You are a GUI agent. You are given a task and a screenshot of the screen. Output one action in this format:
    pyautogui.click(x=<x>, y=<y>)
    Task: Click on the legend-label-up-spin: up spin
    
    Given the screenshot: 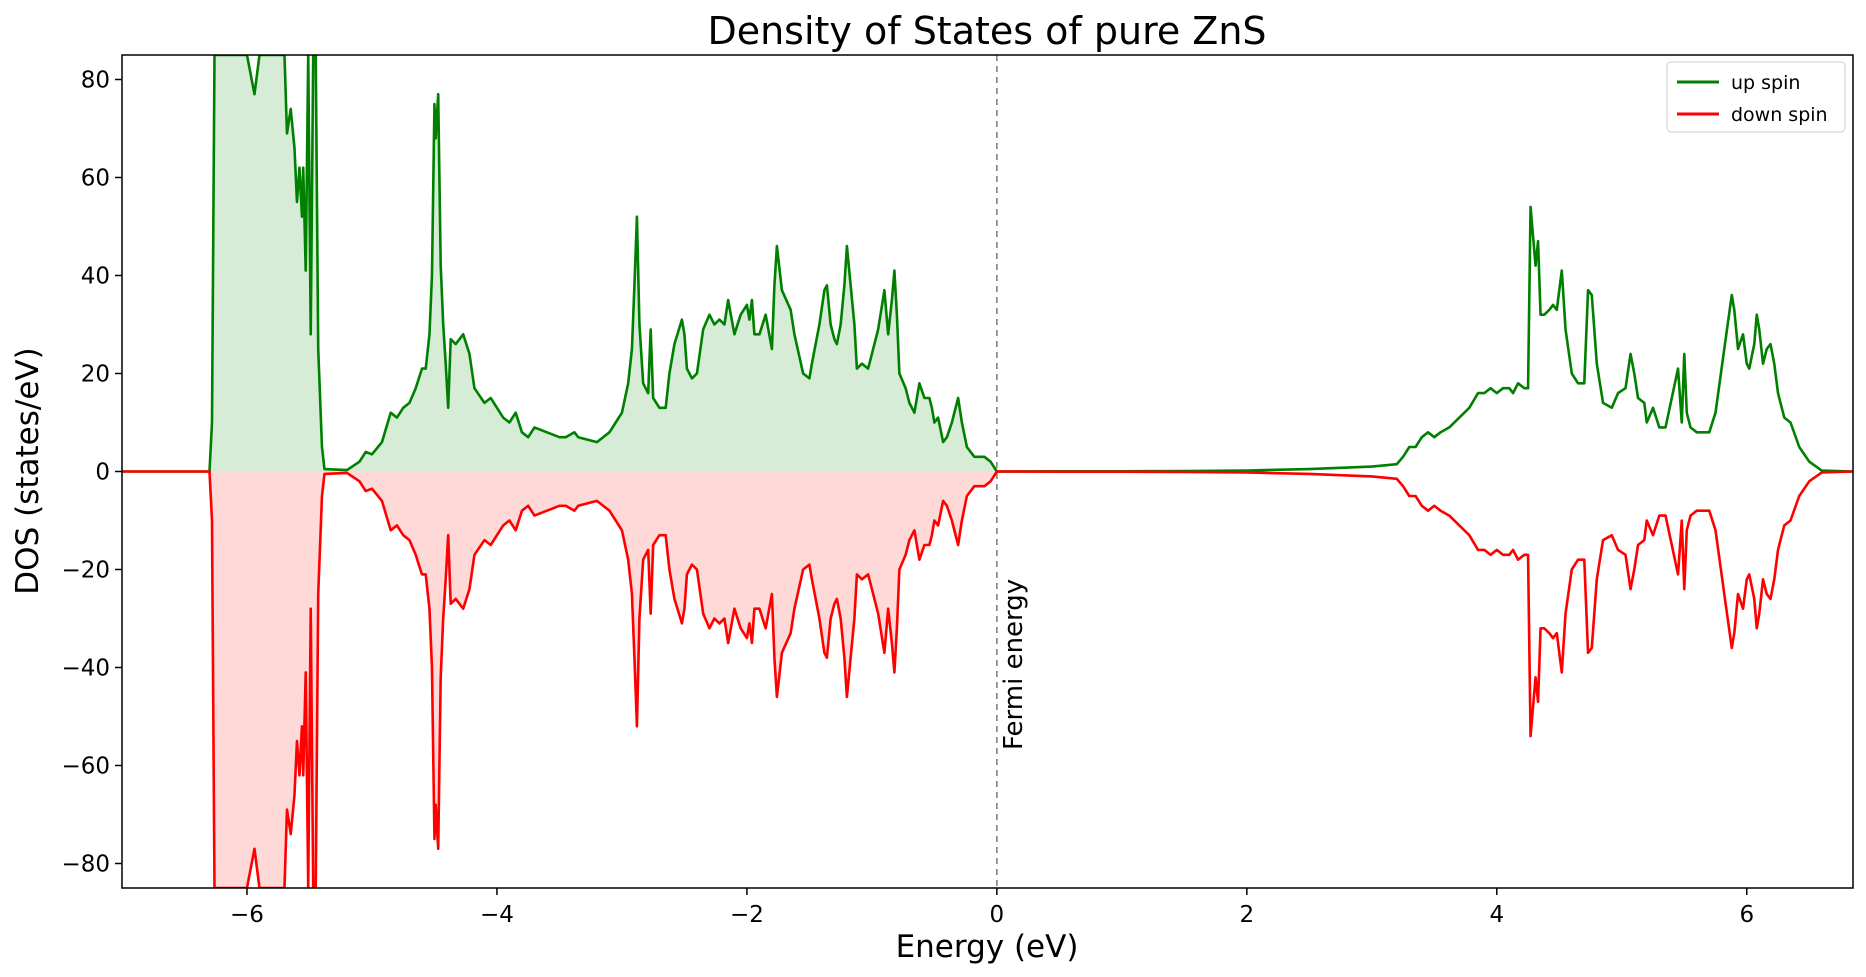 What is the action you would take?
    pyautogui.click(x=1765, y=83)
    